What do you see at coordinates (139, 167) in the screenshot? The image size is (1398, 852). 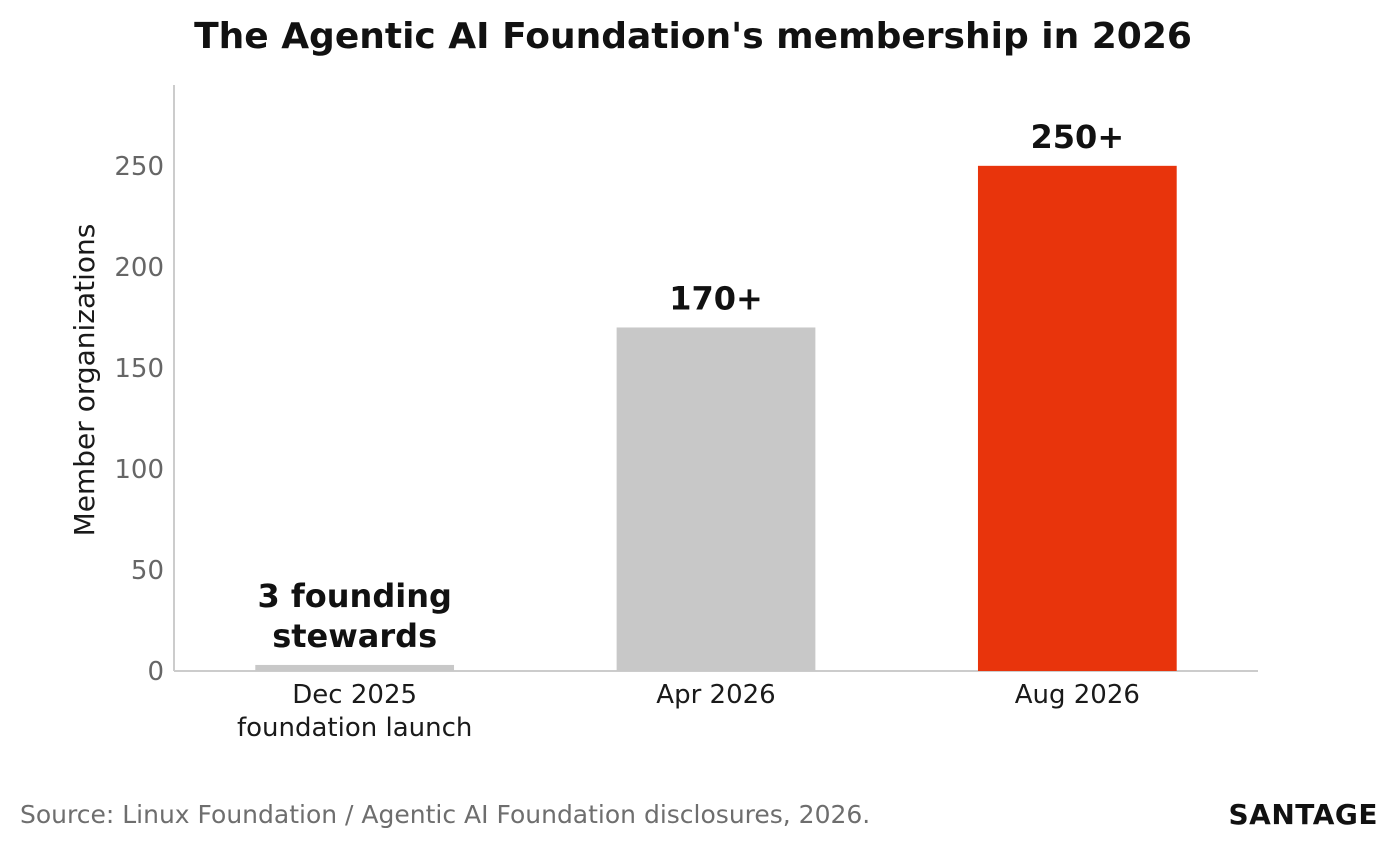 I see `y-tick-label: 250` at bounding box center [139, 167].